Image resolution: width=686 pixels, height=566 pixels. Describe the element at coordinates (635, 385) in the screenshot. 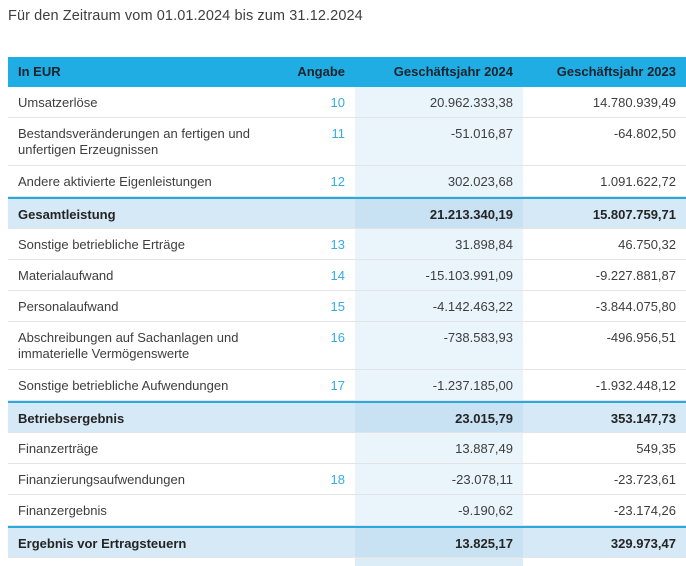

I see `fy2023-value: -1.932.448,12` at that location.